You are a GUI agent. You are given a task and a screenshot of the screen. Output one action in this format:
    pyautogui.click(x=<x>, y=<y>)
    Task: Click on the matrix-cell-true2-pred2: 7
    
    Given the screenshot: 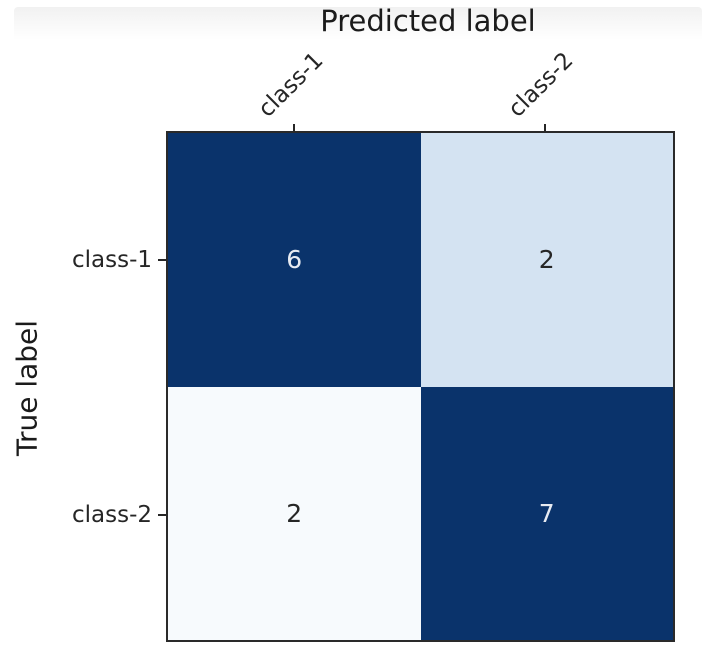 What is the action you would take?
    pyautogui.click(x=546, y=513)
    